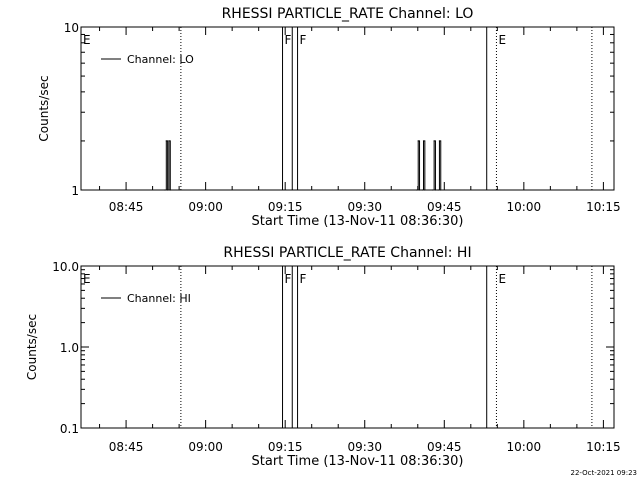 Image resolution: width=640 pixels, height=480 pixels. I want to click on chart-title: RHESSI PARTICLE_RATE Channel: LO, so click(348, 14).